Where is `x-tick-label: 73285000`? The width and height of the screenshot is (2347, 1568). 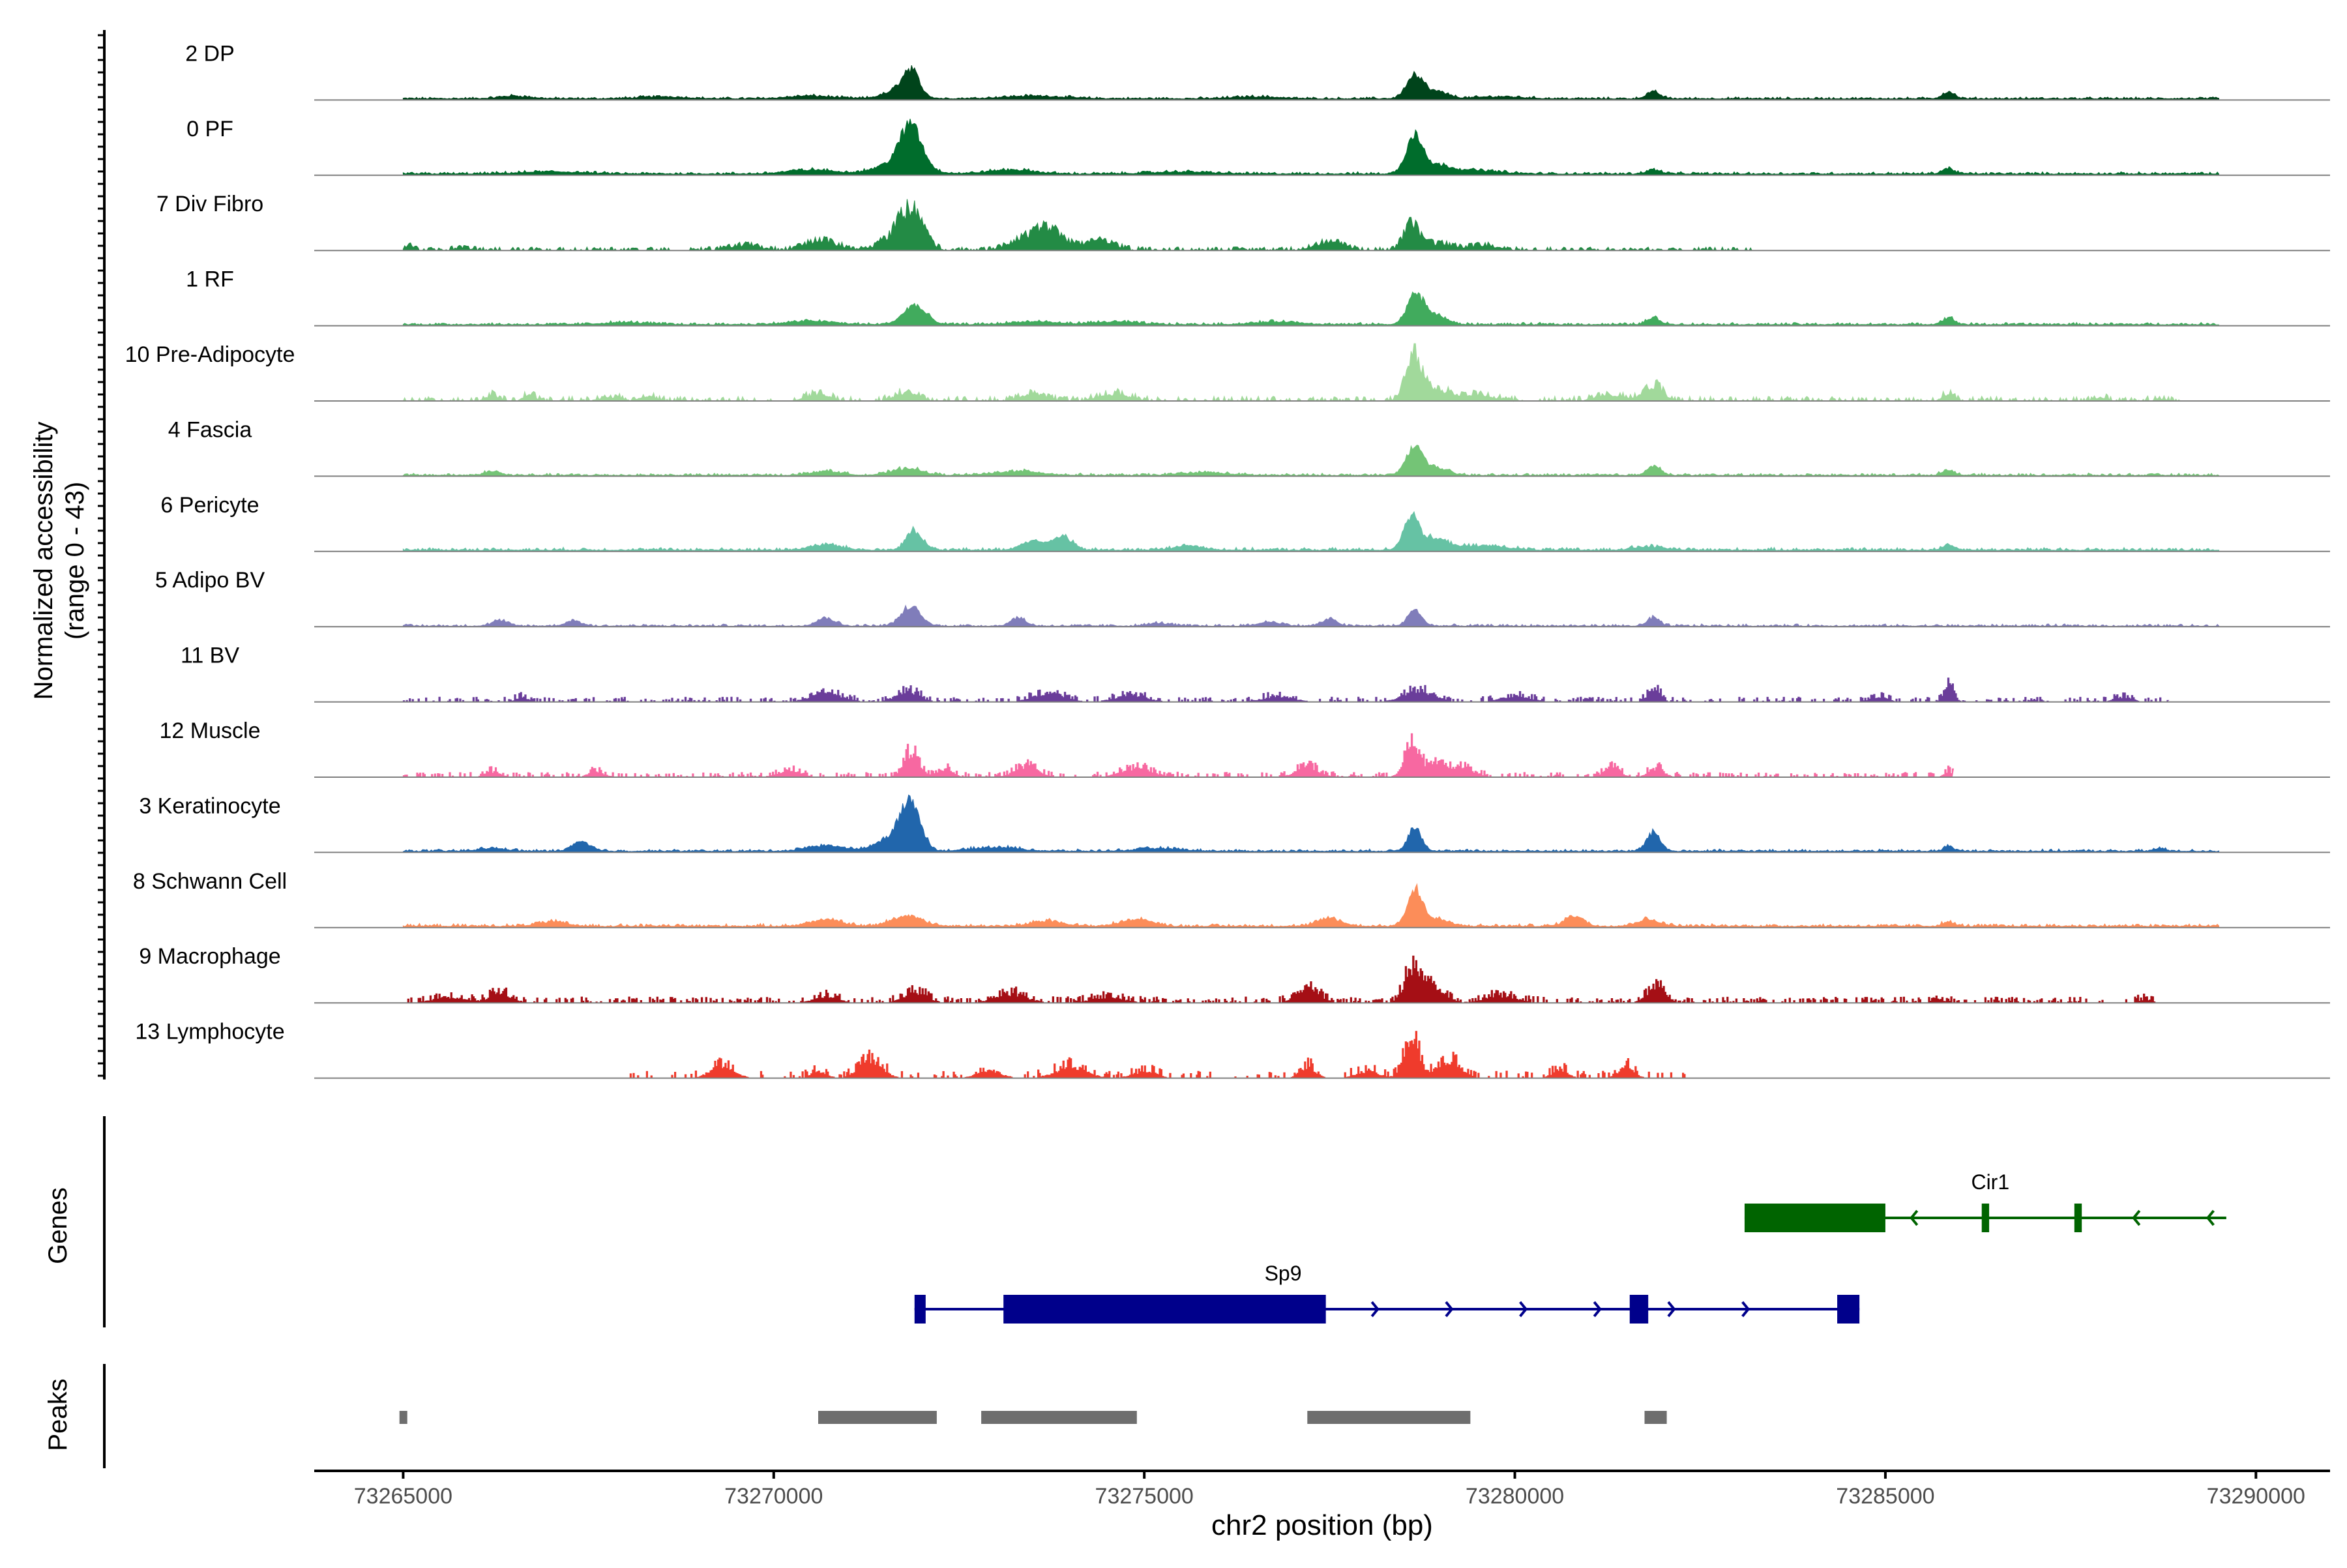 x-tick-label: 73285000 is located at coordinates (1885, 1497).